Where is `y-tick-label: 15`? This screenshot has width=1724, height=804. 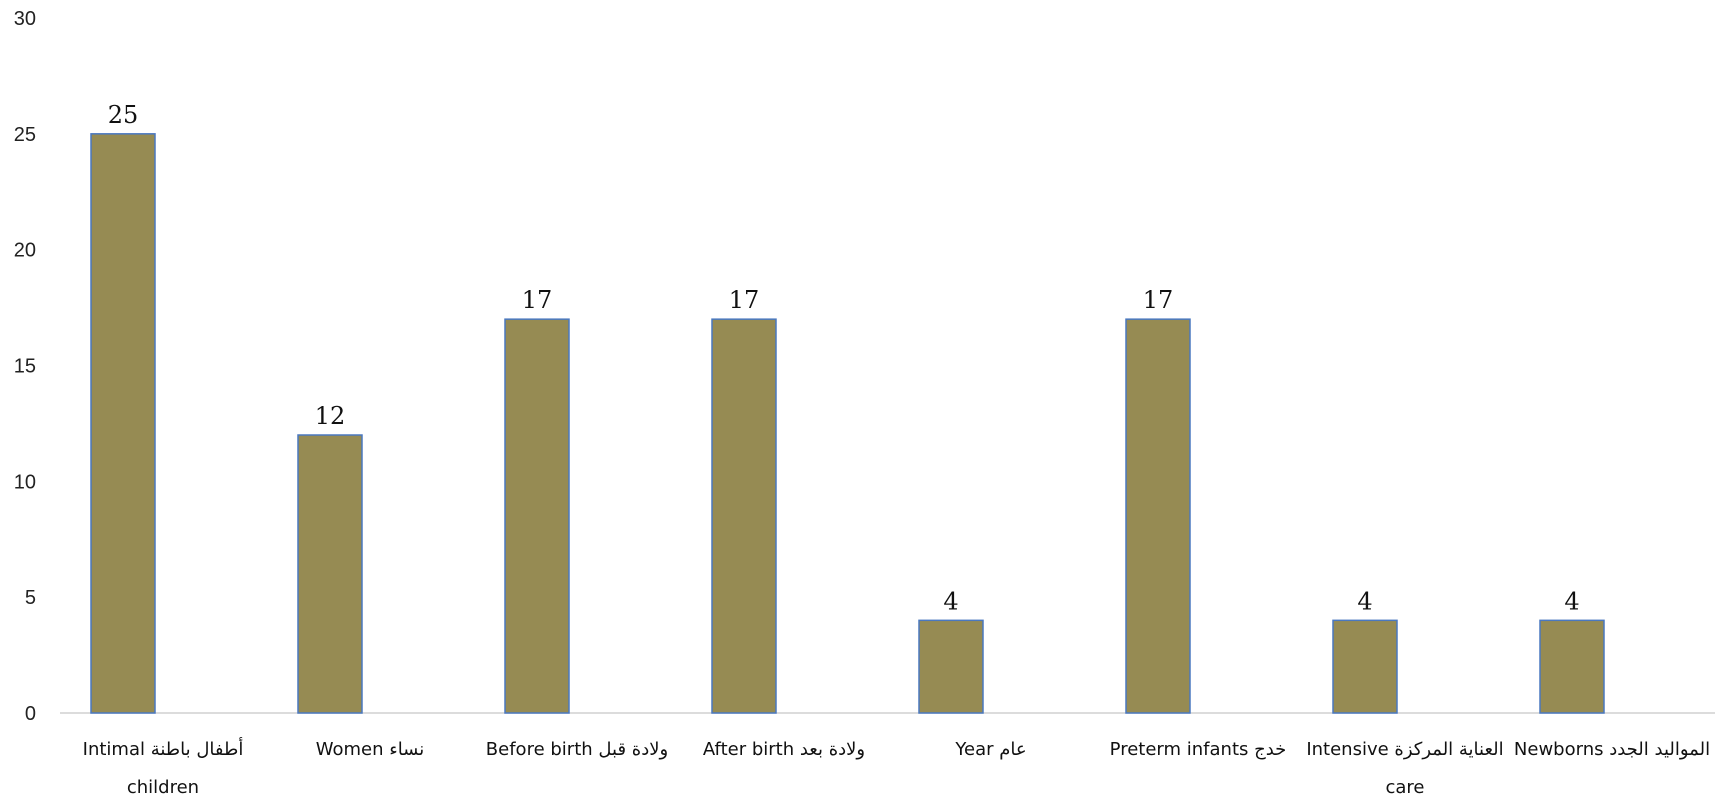
y-tick-label: 15 is located at coordinates (25, 367).